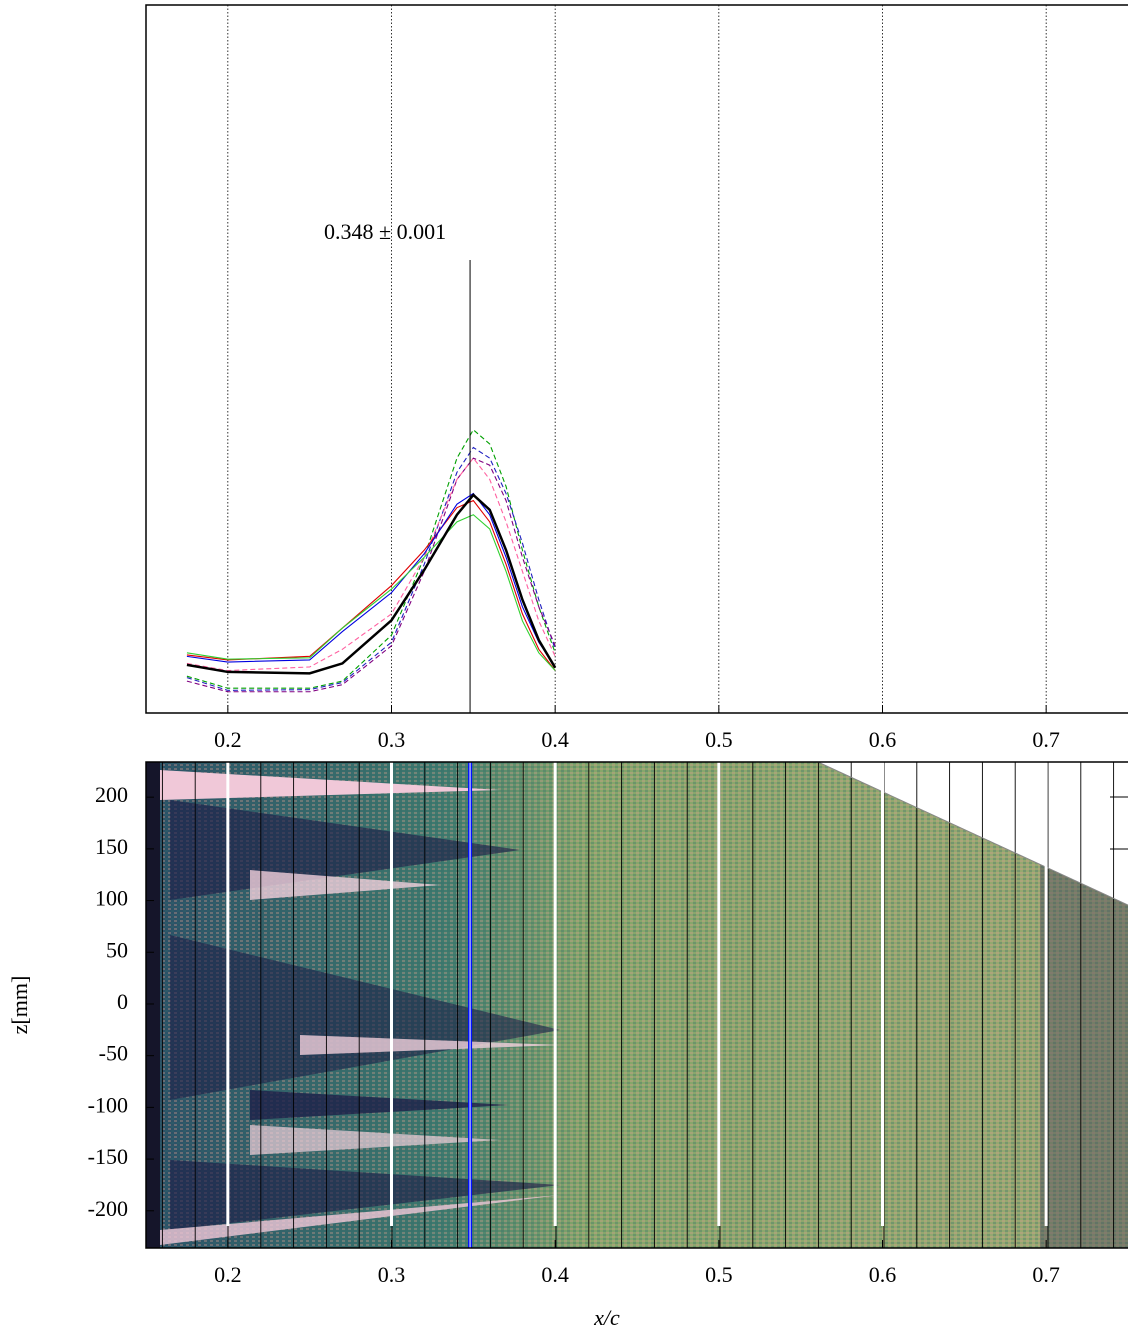 This screenshot has width=1128, height=1340. I want to click on y-tick-label: -50, so click(113, 1053).